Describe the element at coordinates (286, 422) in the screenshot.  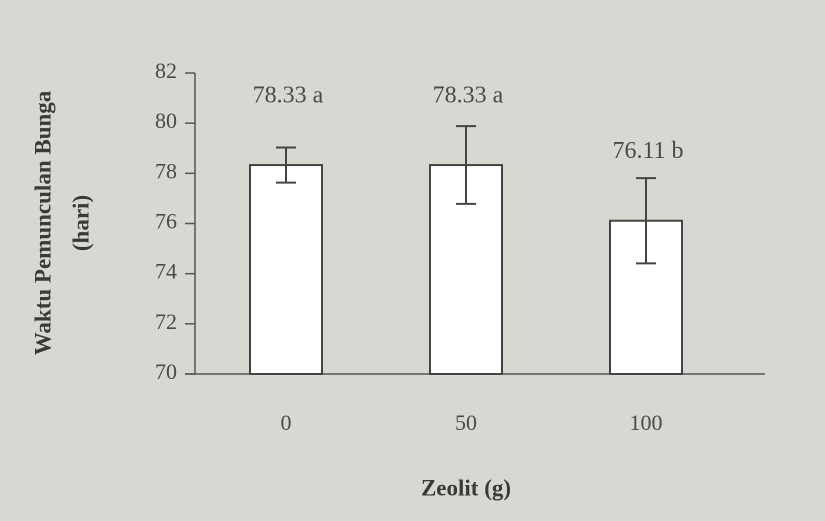
I see `x-tick-label: 0` at that location.